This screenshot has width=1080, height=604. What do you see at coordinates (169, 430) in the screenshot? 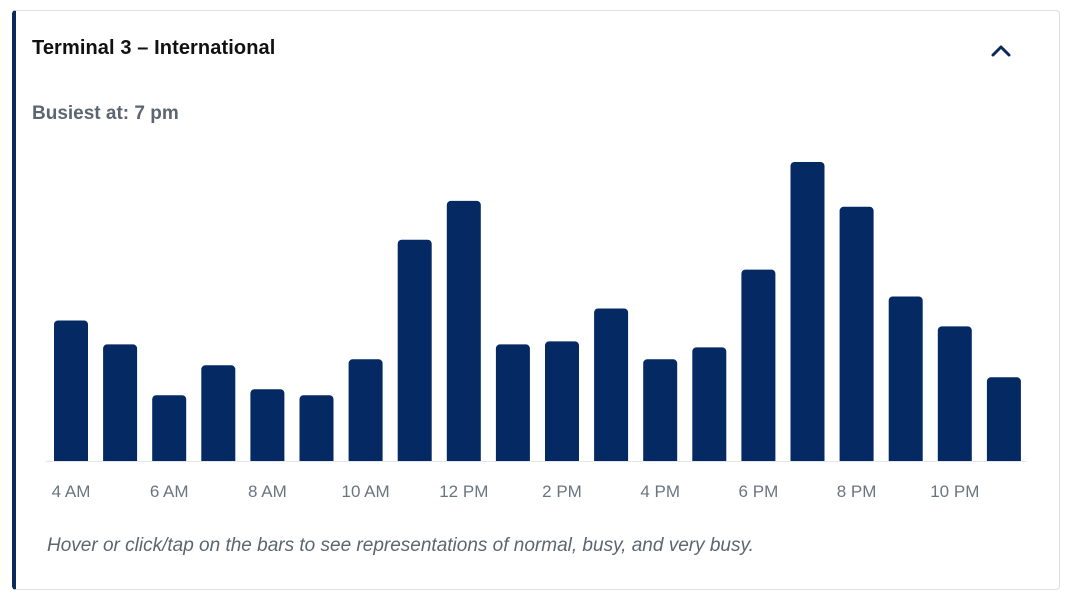
I see `bar-6-am` at bounding box center [169, 430].